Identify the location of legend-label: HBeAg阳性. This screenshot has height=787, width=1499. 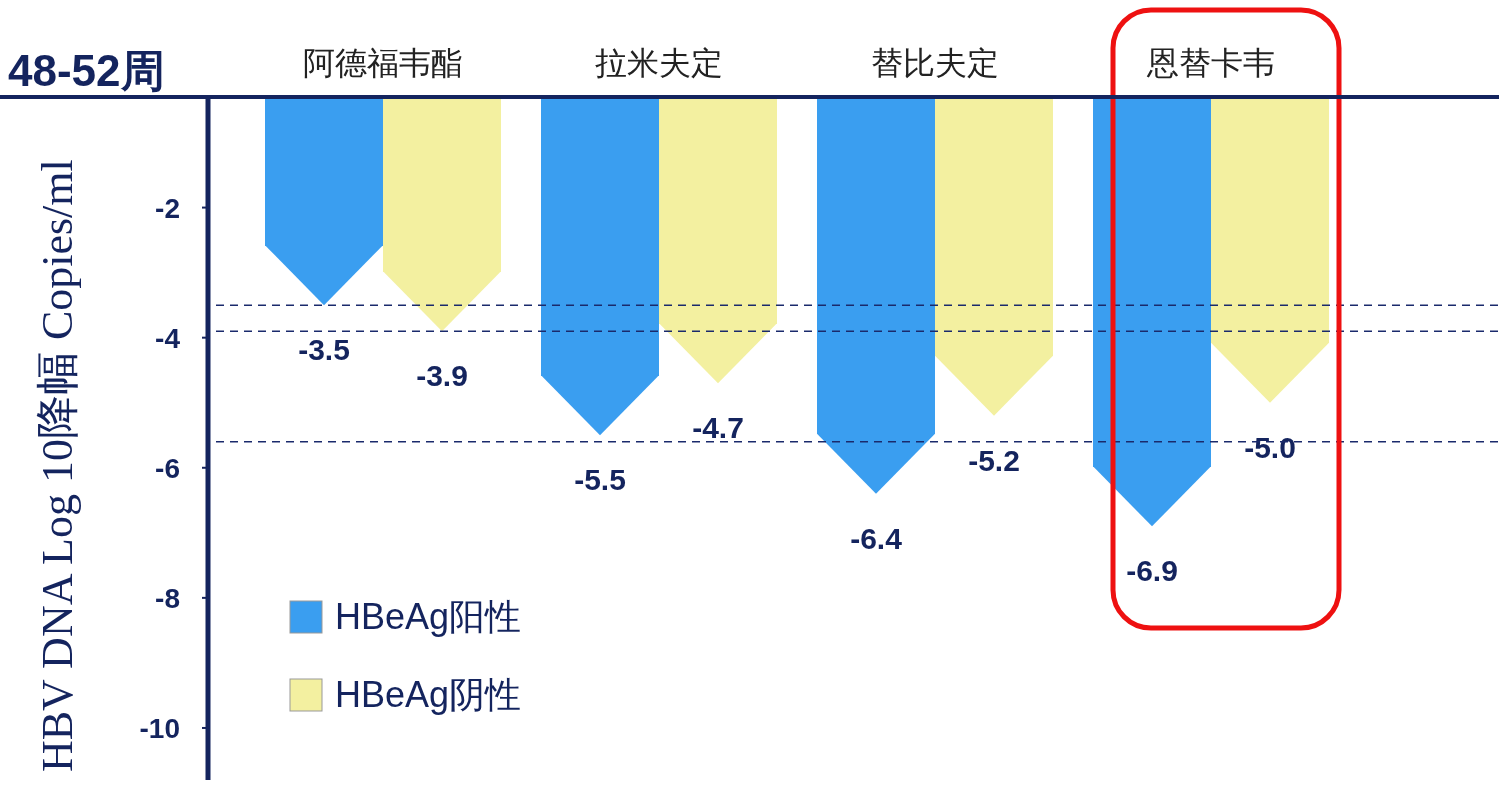
(428, 616).